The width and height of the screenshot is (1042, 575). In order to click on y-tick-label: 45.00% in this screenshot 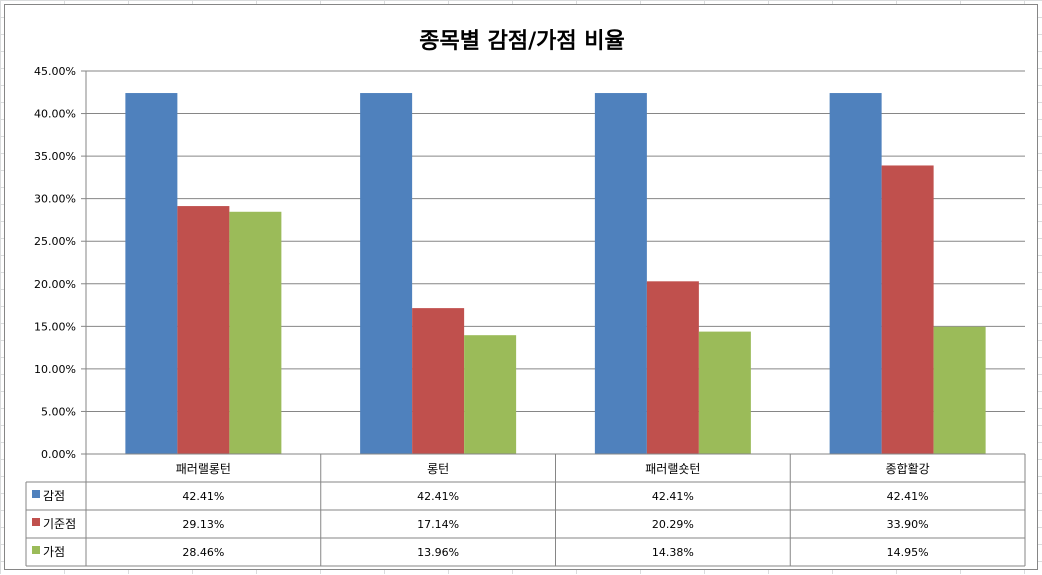, I will do `click(55, 71)`.